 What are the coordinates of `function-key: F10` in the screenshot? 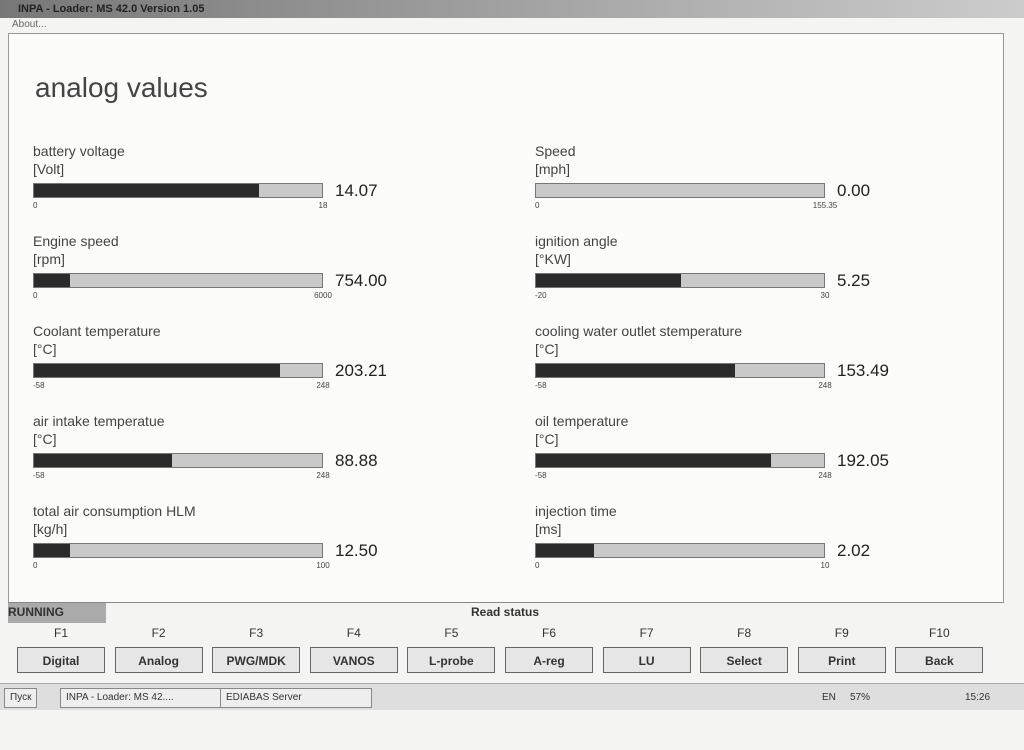 It's located at (939, 633).